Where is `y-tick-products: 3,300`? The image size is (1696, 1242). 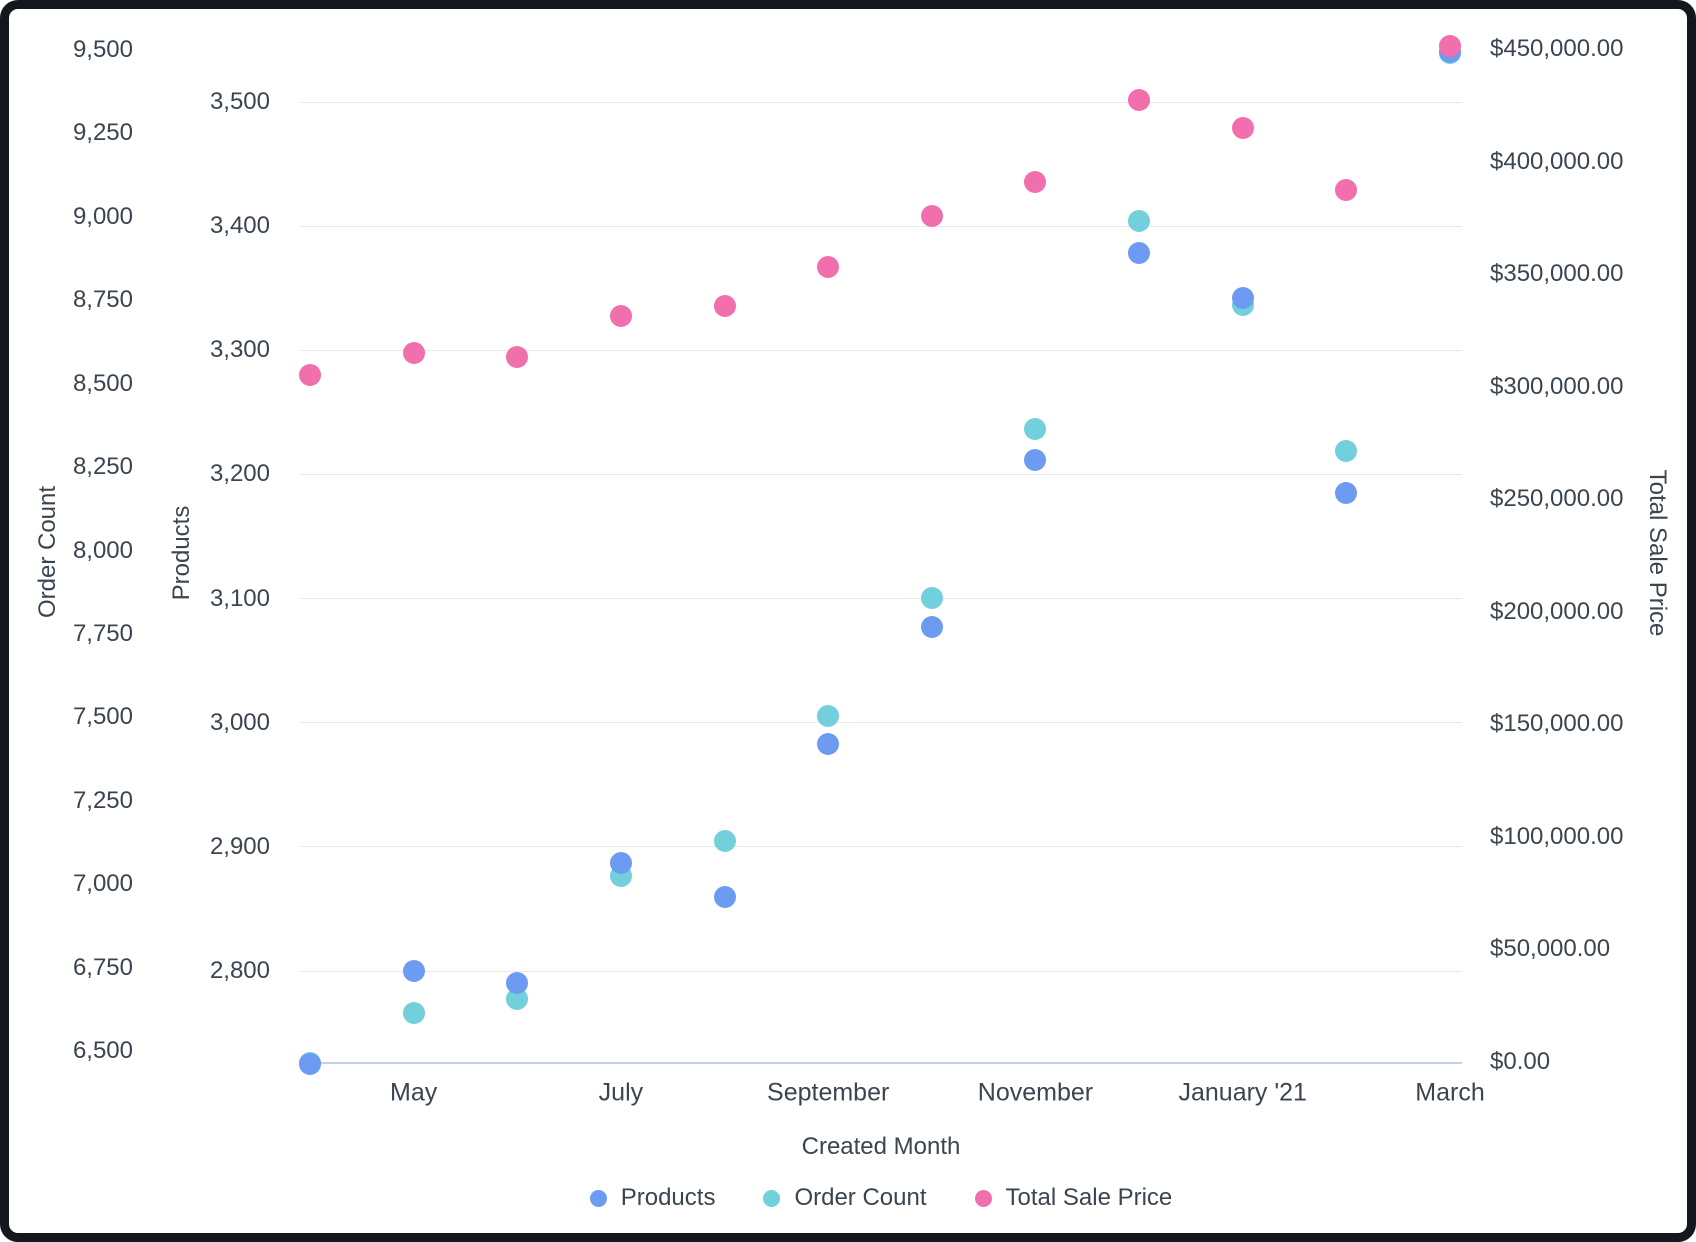 y-tick-products: 3,300 is located at coordinates (239, 350).